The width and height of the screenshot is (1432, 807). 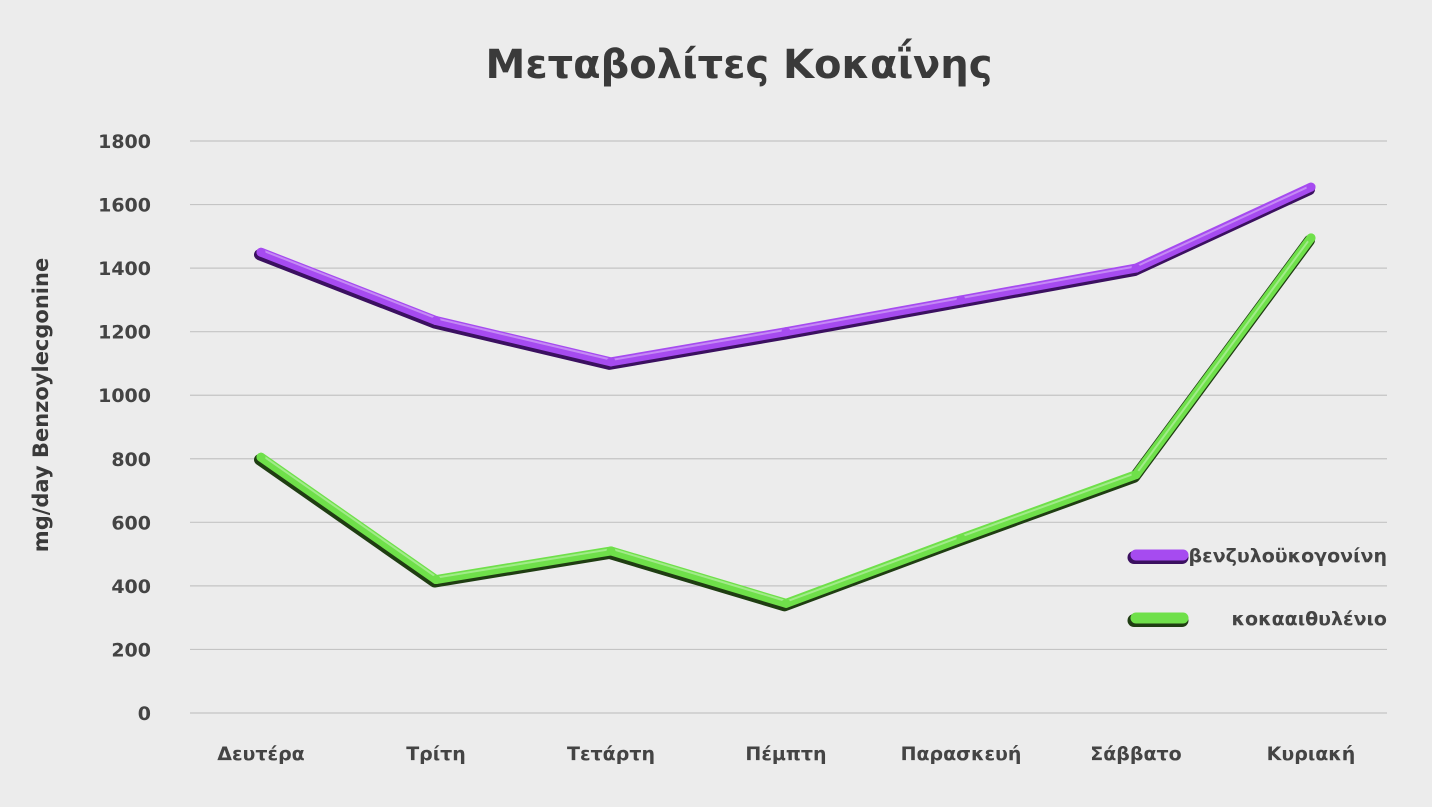 What do you see at coordinates (124, 142) in the screenshot?
I see `y-tick-label: 1800` at bounding box center [124, 142].